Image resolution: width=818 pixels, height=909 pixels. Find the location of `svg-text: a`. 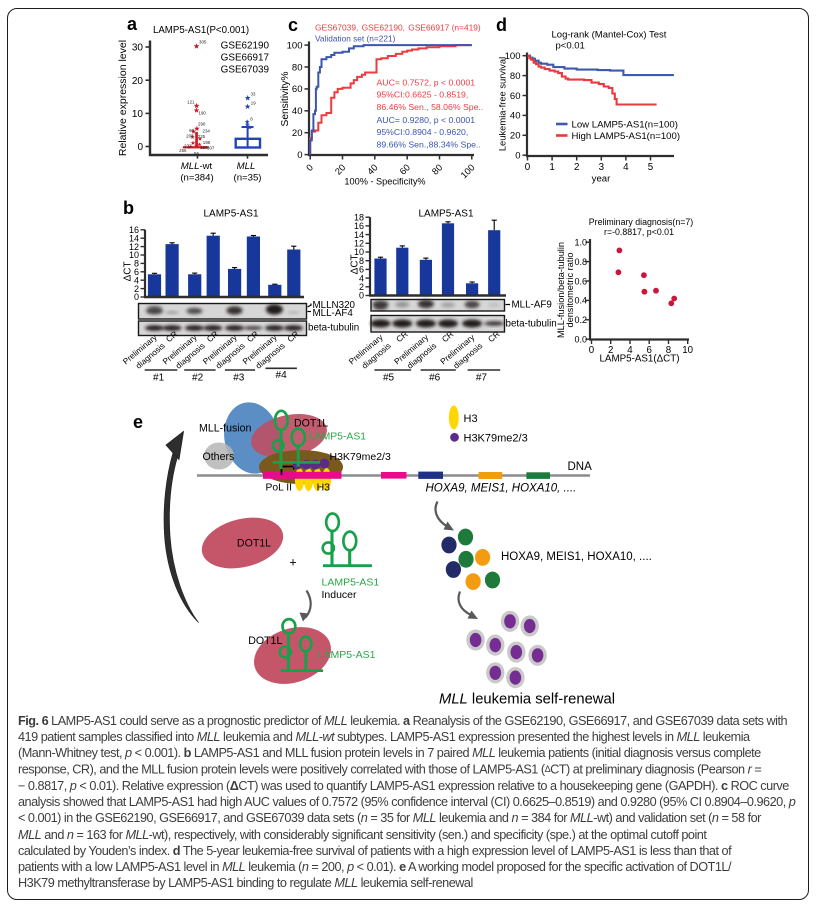

svg-text: a is located at coordinates (132, 24).